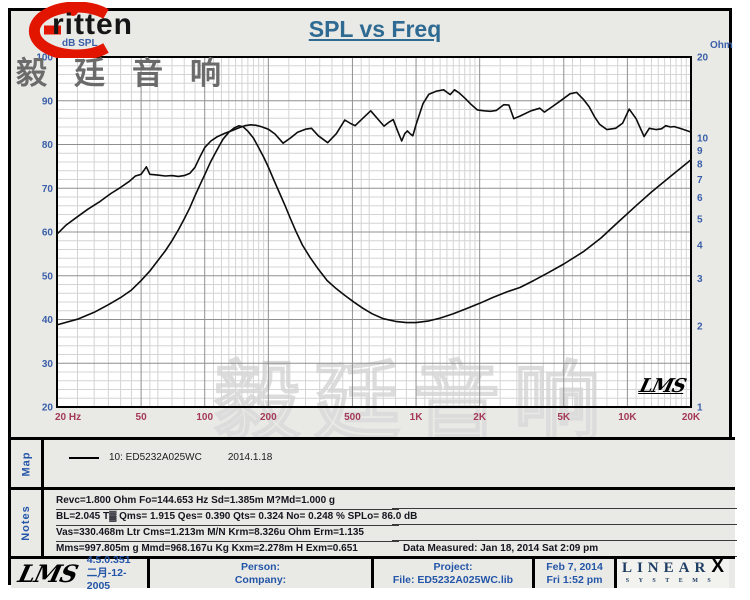 The height and width of the screenshot is (600, 750). I want to click on lms-script-logo-chart: LMS, so click(662, 386).